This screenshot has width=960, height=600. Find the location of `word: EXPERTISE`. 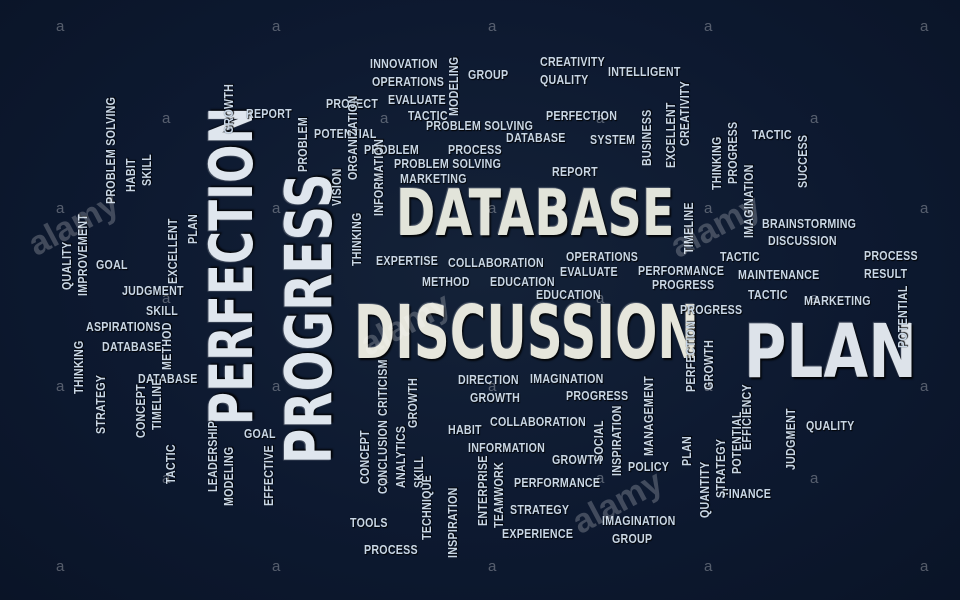

word: EXPERTISE is located at coordinates (407, 260).